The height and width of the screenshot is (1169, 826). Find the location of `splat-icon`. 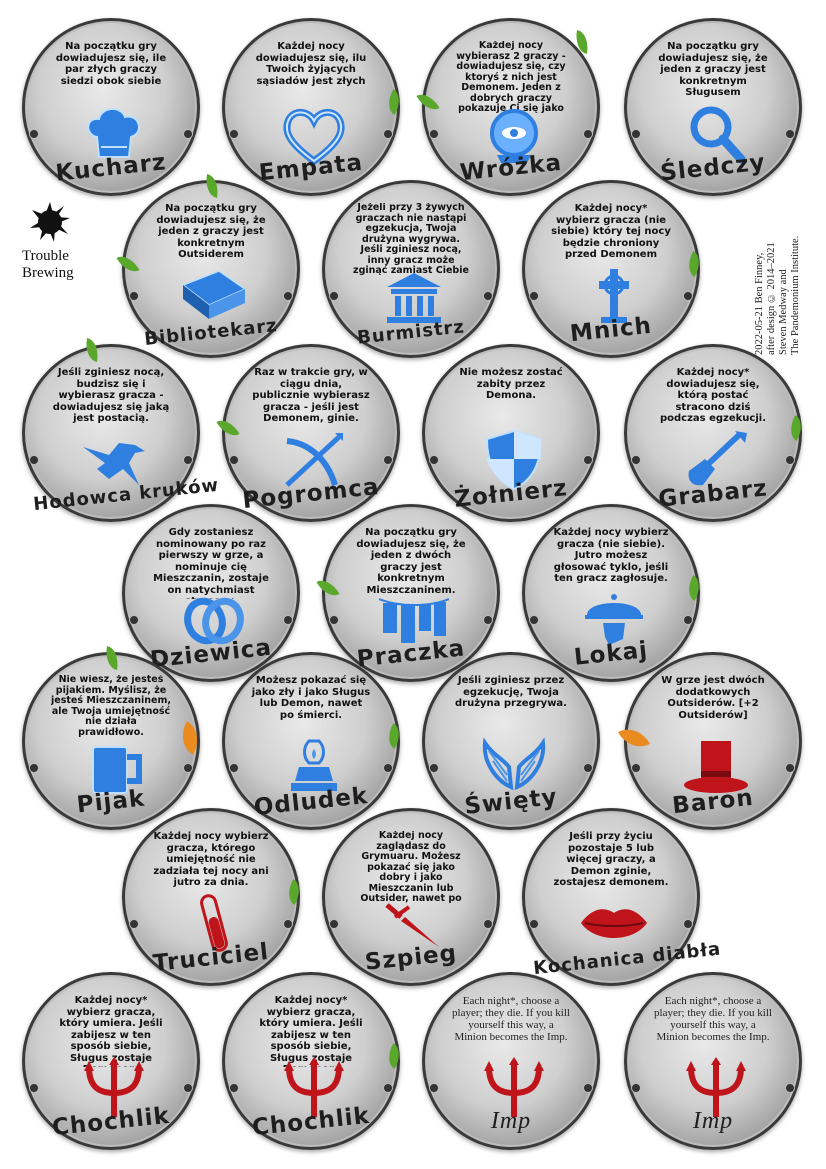

splat-icon is located at coordinates (50, 222).